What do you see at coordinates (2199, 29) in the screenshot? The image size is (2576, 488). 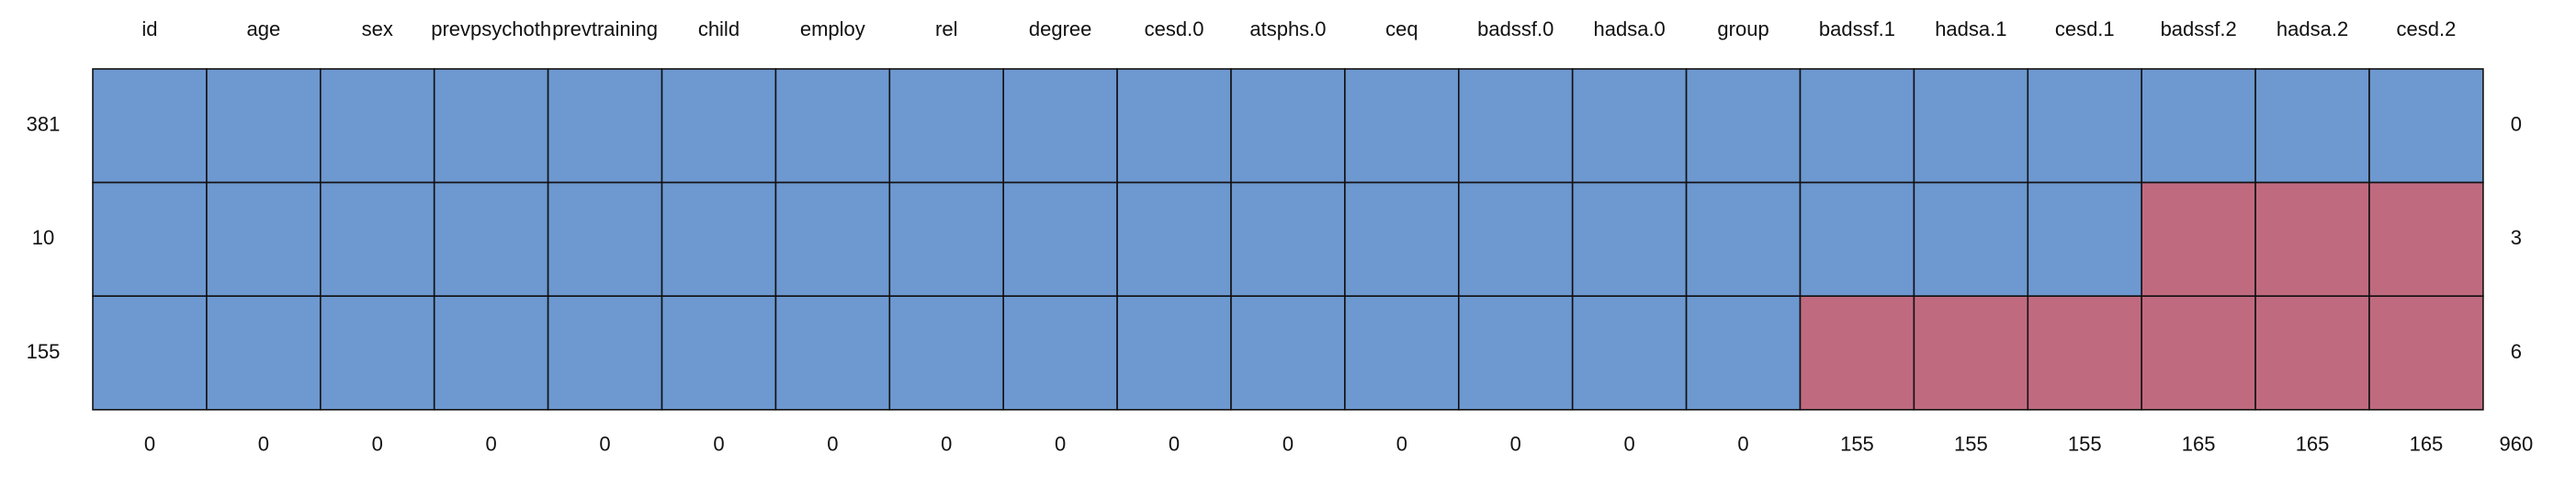 I see `column-label: badssf.2` at bounding box center [2199, 29].